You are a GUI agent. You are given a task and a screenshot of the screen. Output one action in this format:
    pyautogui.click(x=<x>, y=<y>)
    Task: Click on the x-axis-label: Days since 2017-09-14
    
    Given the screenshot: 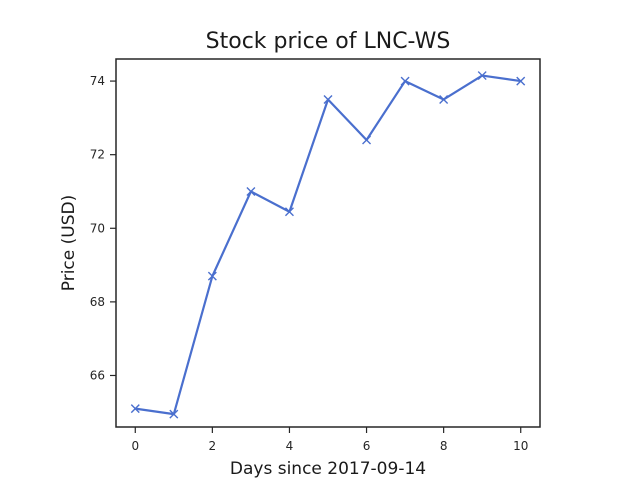 What is the action you would take?
    pyautogui.click(x=328, y=469)
    